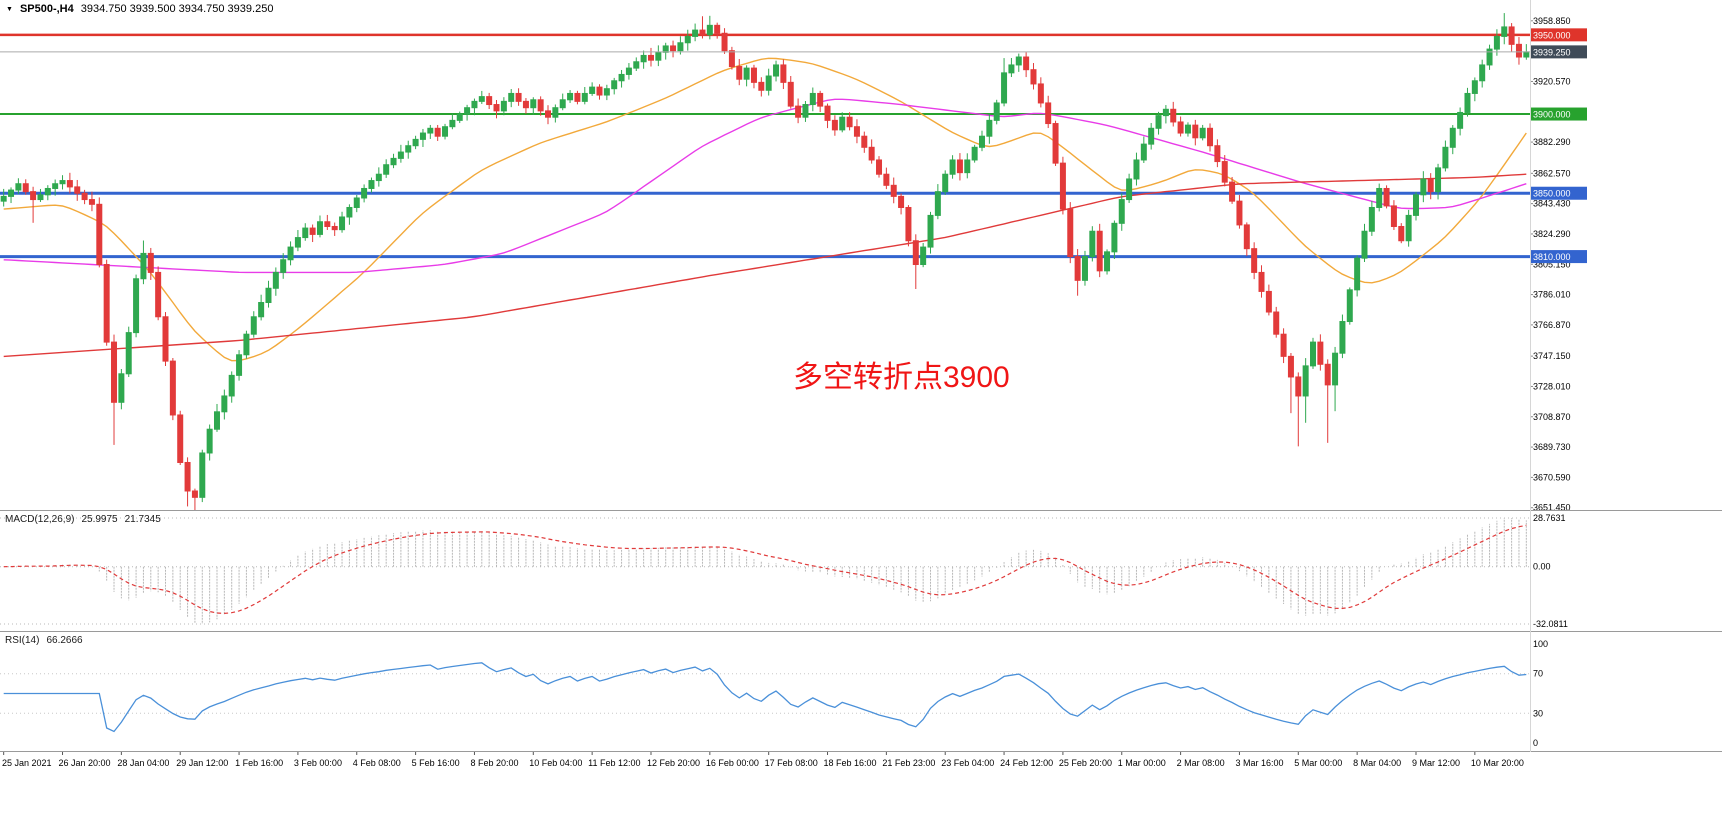 The width and height of the screenshot is (1722, 839). I want to click on rsi-panel-canvas: 100 70 30 0, so click(861, 691).